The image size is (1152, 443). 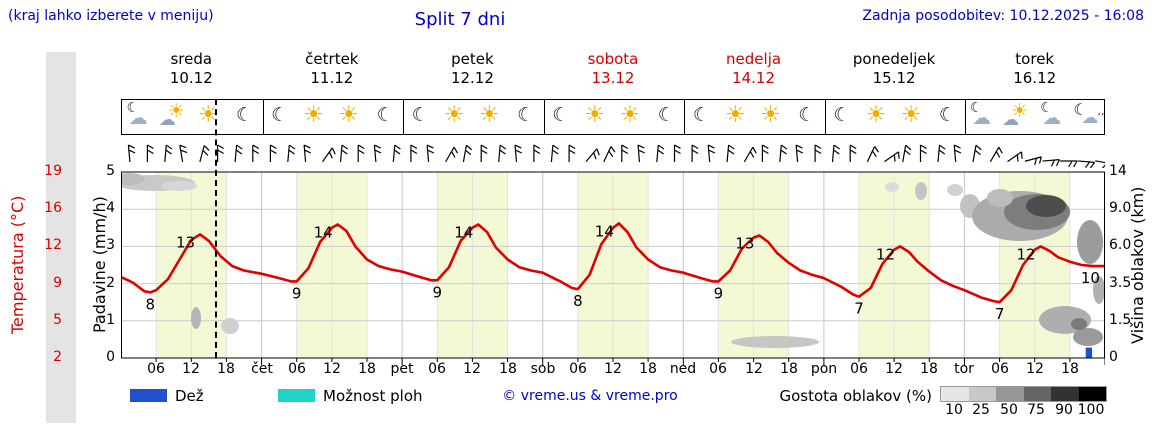 I want to click on cloud-height-tick-label: 3.5, so click(x=1120, y=282).